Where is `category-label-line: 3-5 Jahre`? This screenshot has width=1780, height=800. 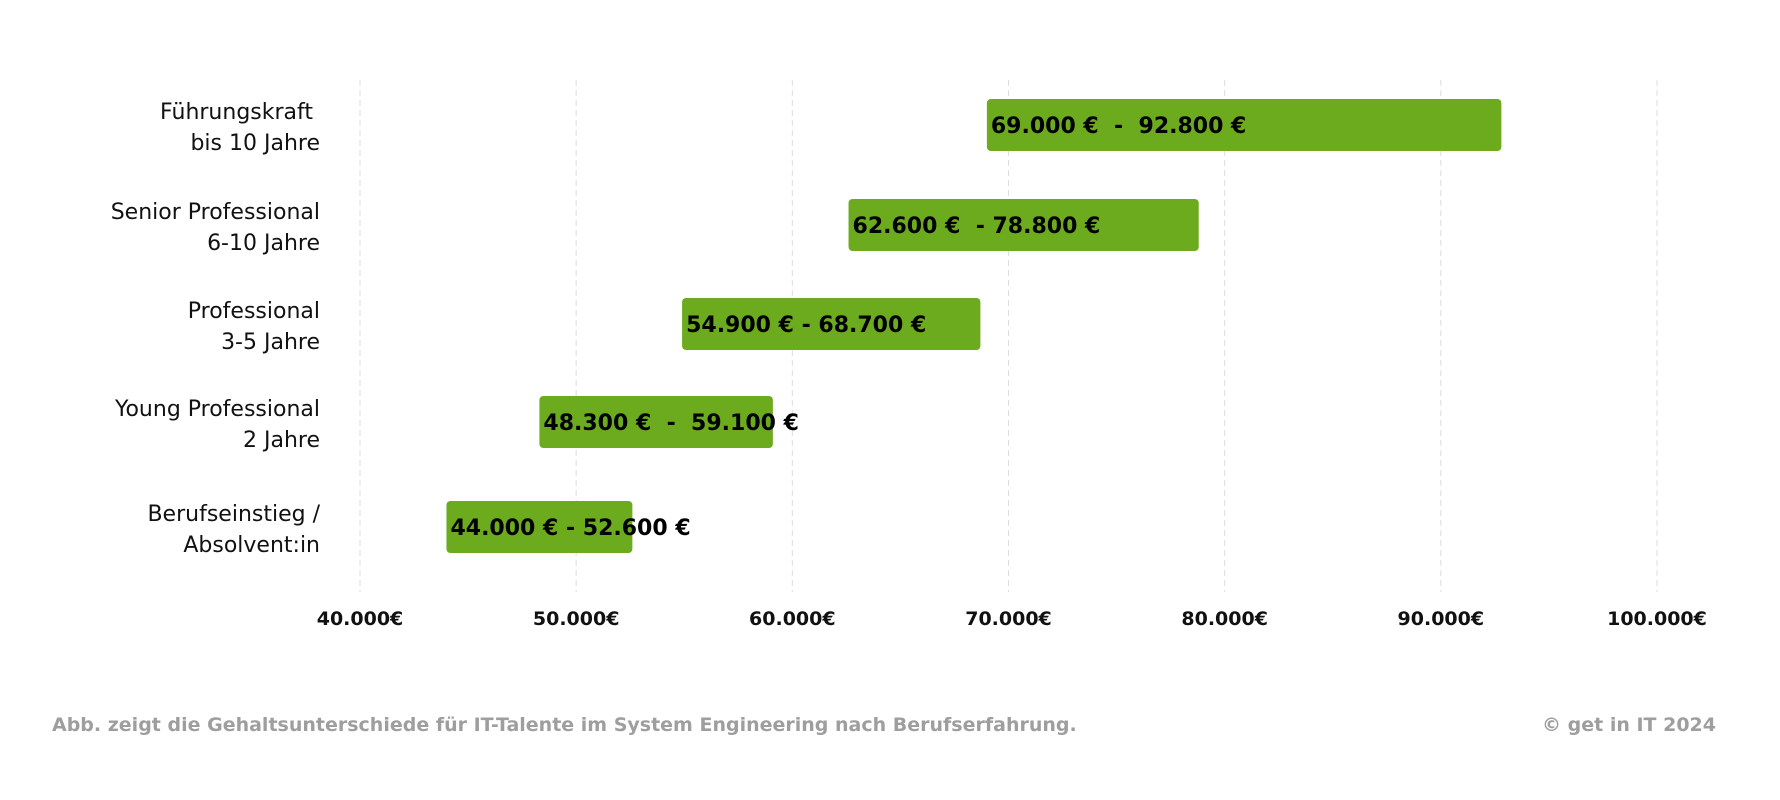 category-label-line: 3-5 Jahre is located at coordinates (270, 342).